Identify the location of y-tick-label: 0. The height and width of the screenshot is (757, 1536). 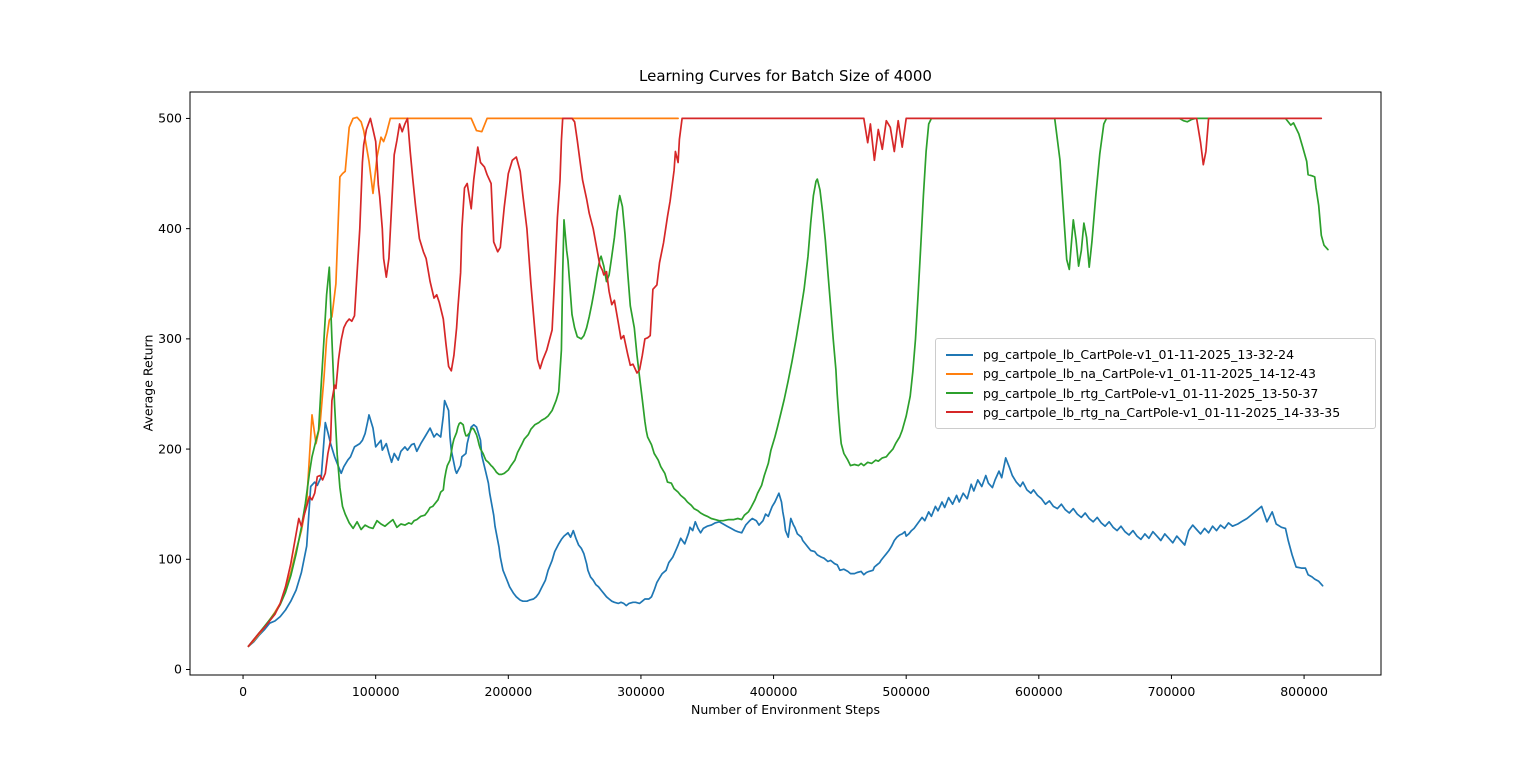
(178, 669).